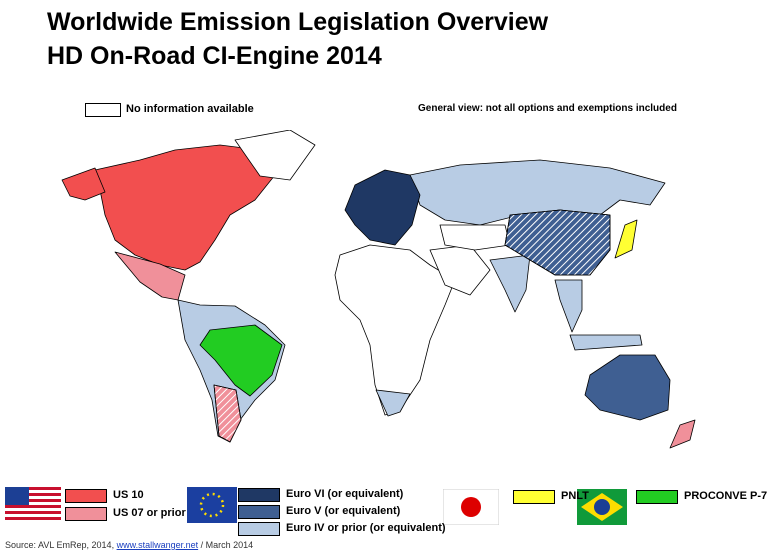  Describe the element at coordinates (149, 513) in the screenshot. I see `legend-label: US 07 or prior` at that location.